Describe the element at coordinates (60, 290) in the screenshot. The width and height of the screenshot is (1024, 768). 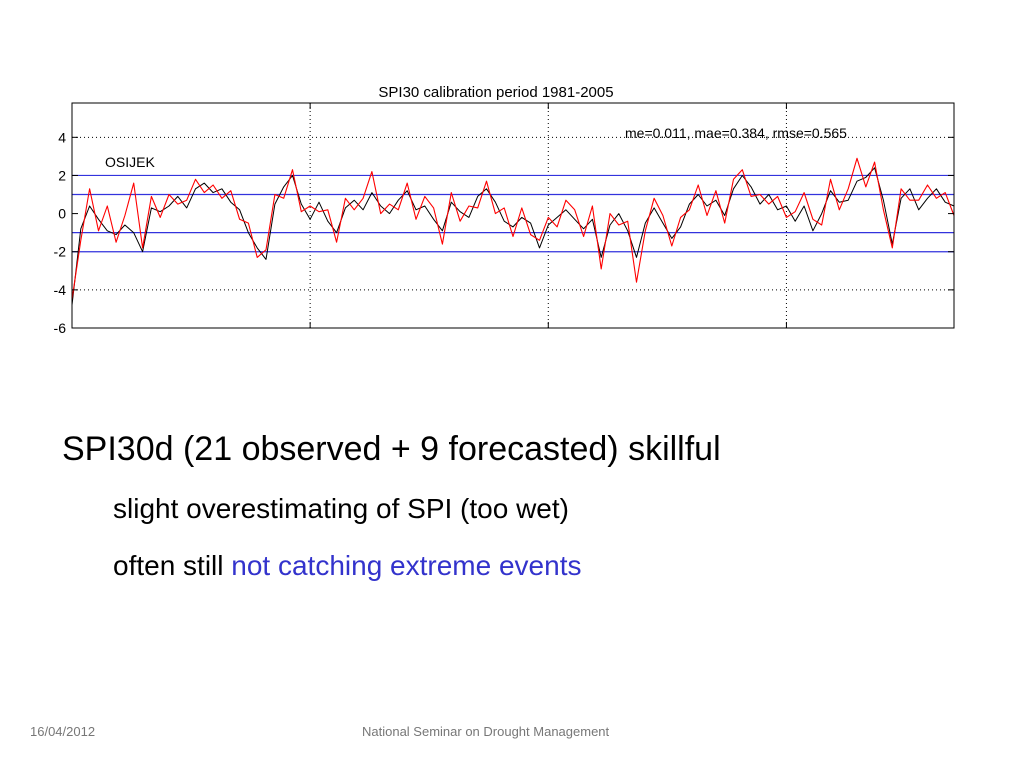
I see `y-tick-label-4: -4` at that location.